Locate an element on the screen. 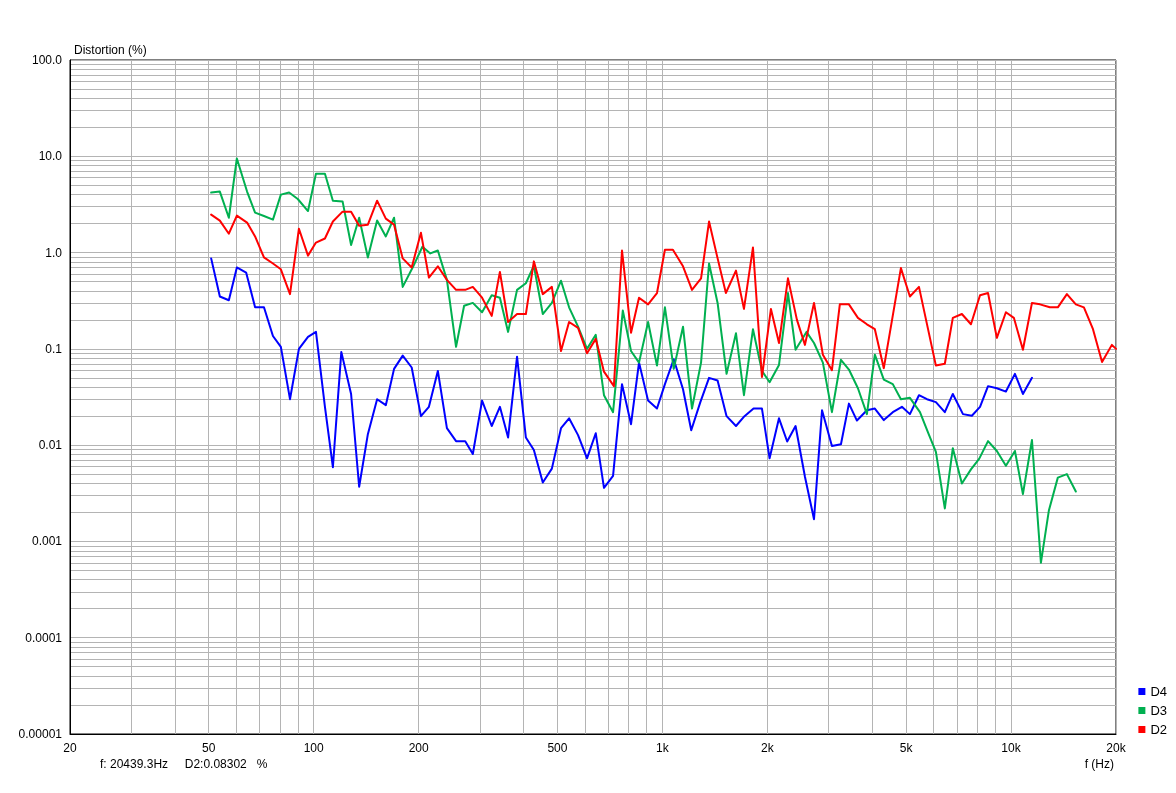  x-tick-label: 100 is located at coordinates (314, 748).